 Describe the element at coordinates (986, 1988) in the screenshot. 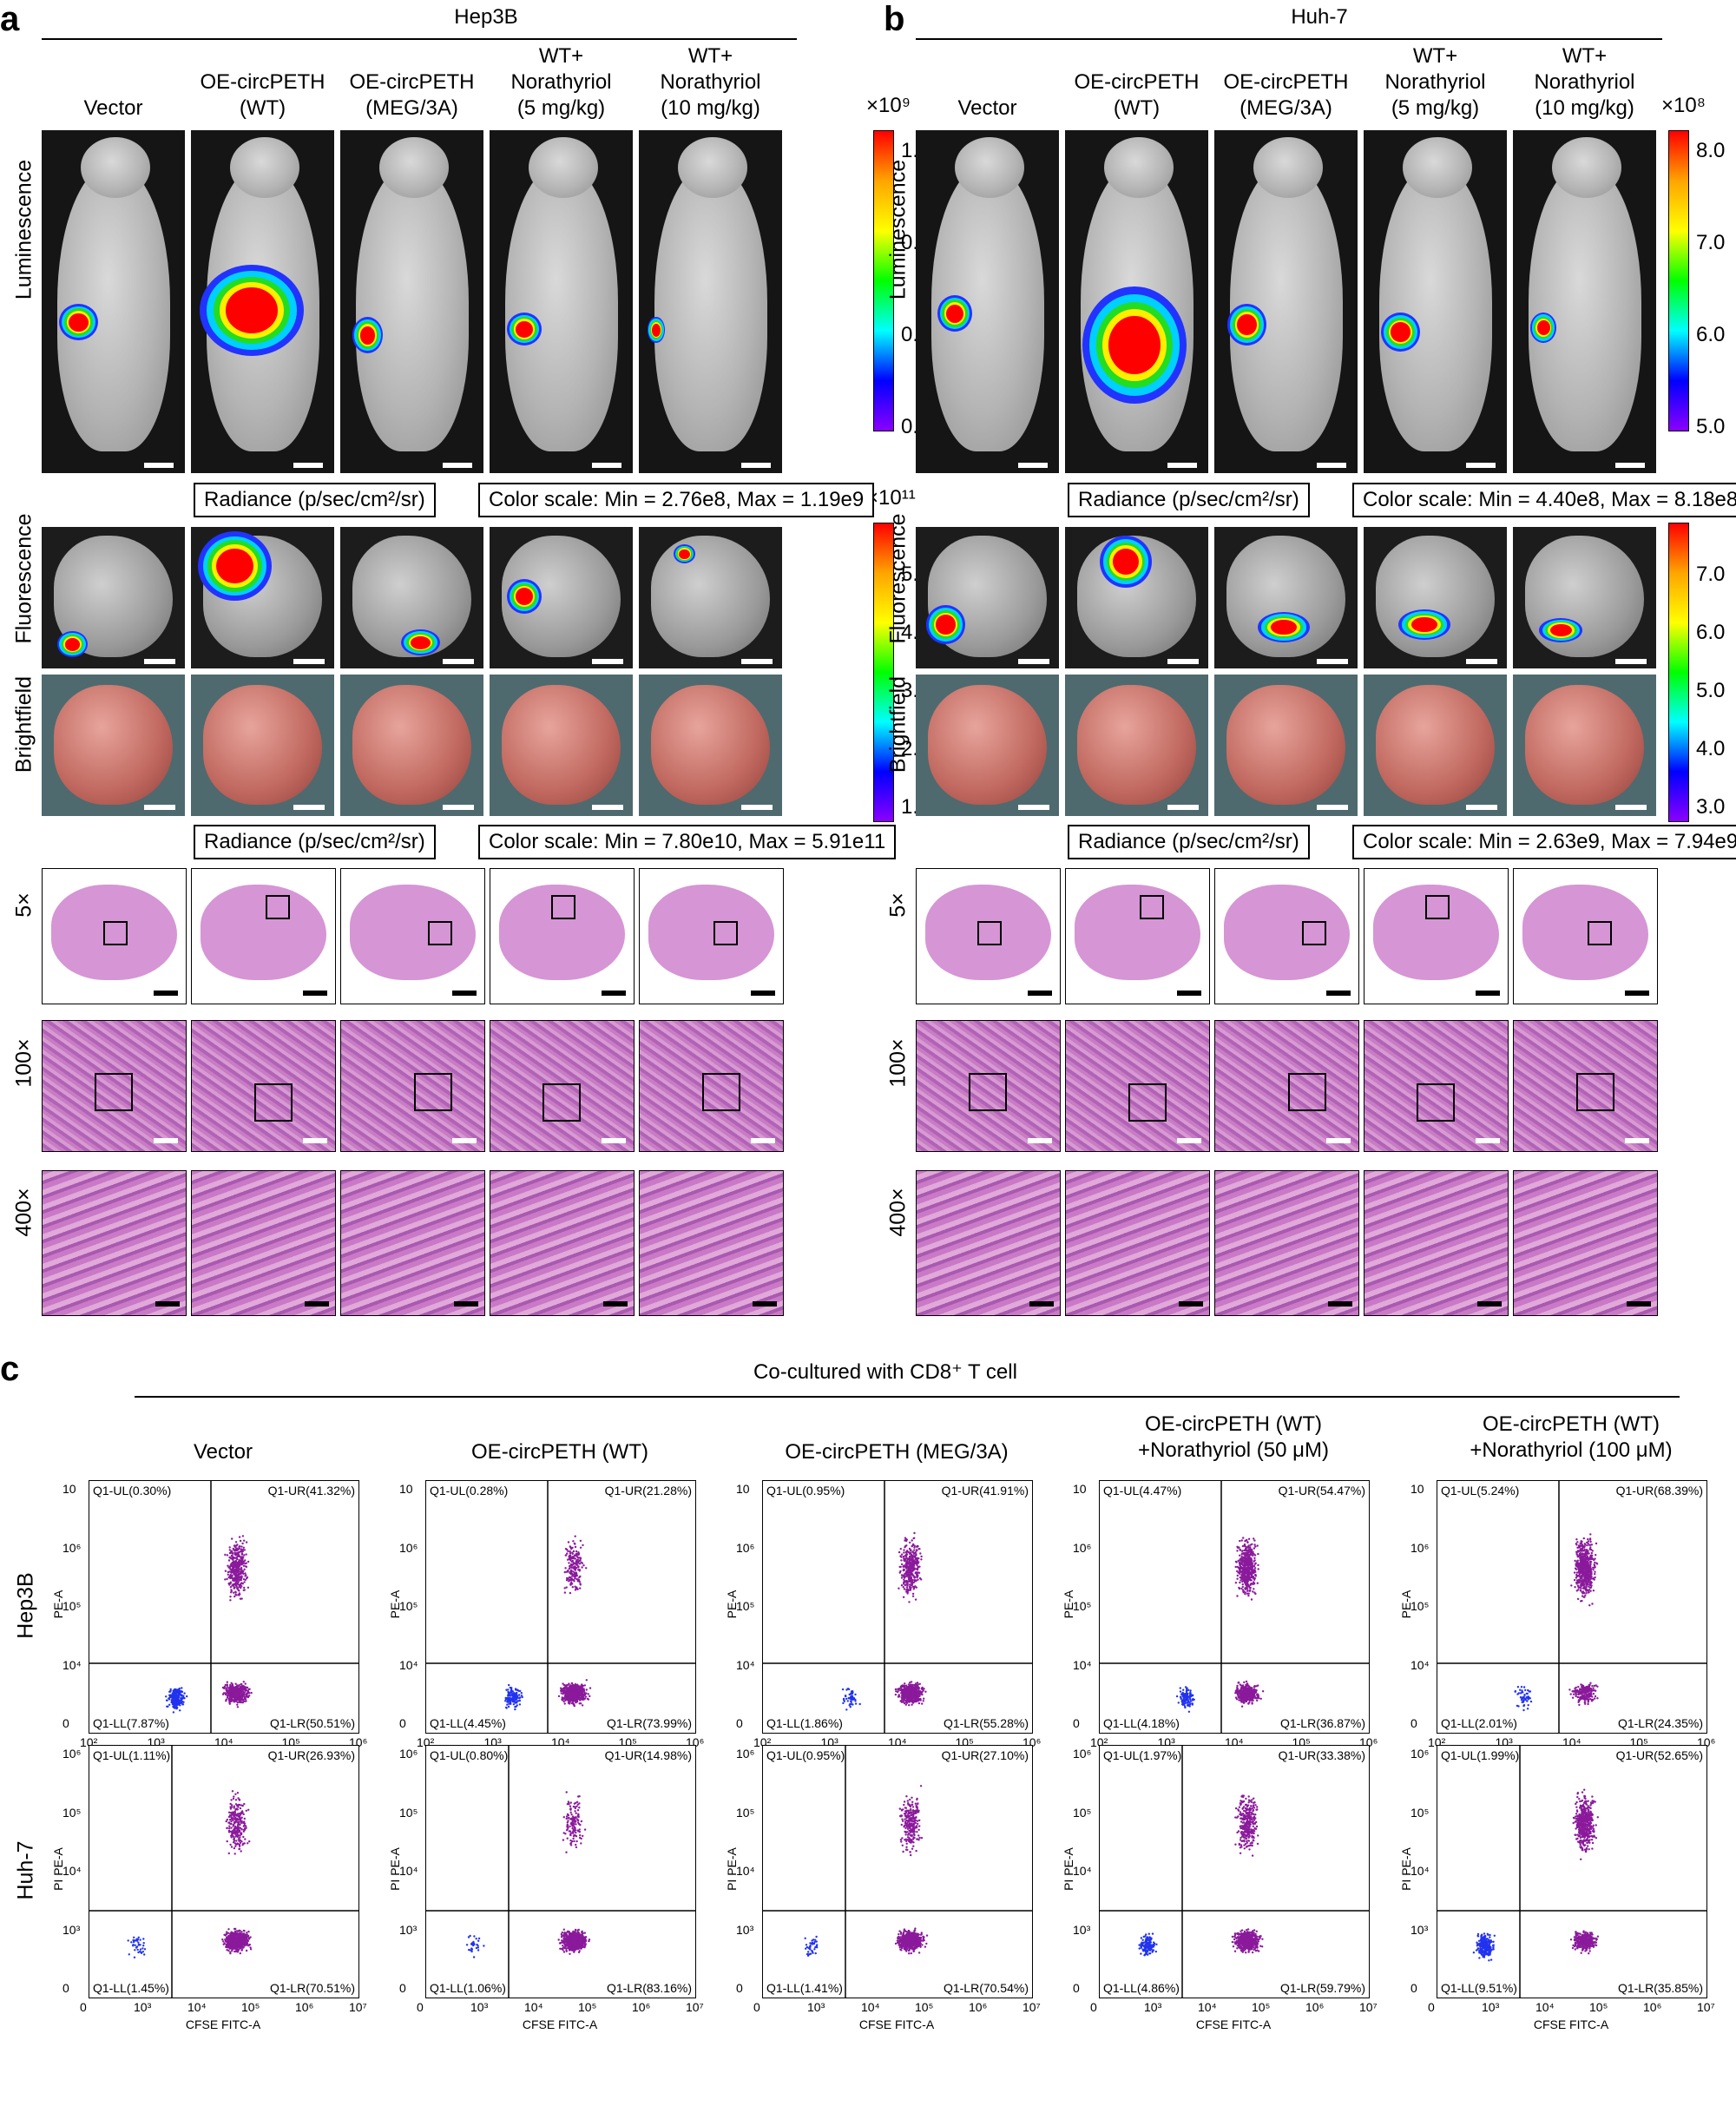

I see `panel-c-quadrant-lr-r1-2: Q1-LR(70.54%)` at that location.